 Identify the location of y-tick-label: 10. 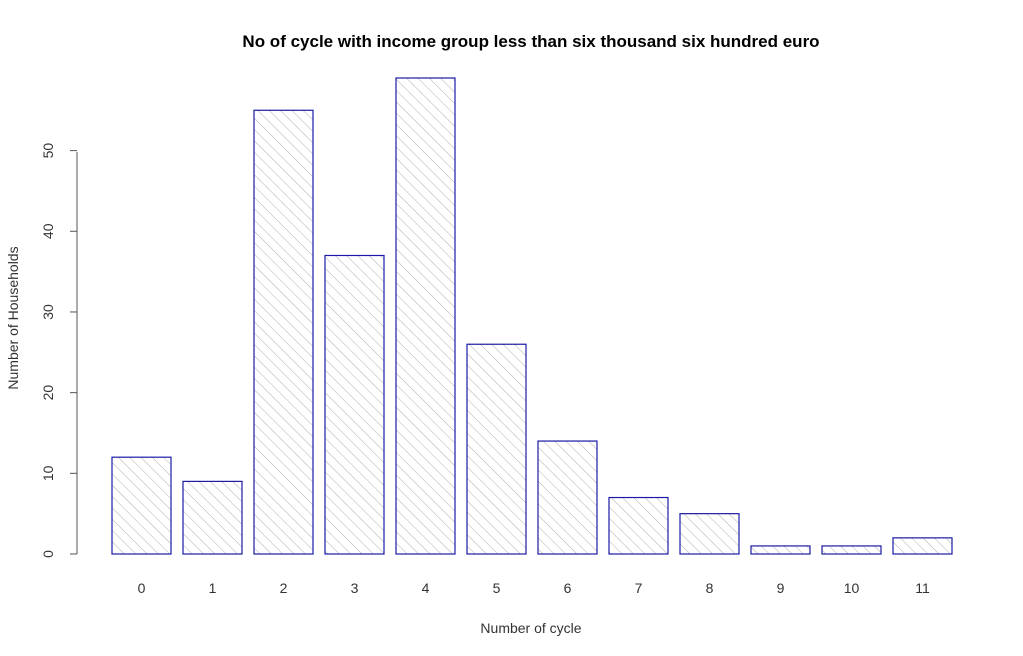
(48, 473).